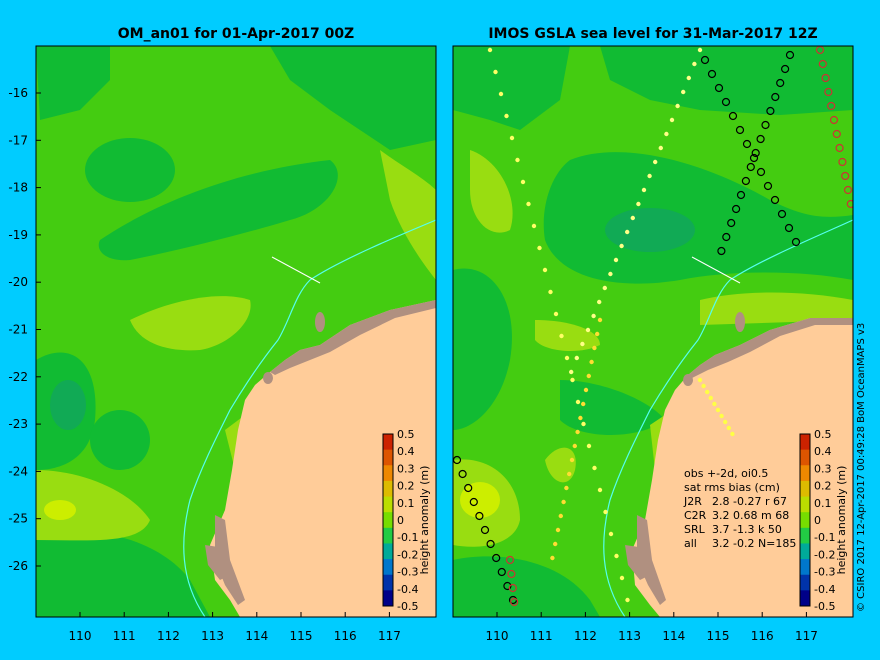 The width and height of the screenshot is (880, 660). What do you see at coordinates (212, 636) in the screenshot?
I see `x-tick-label: 113` at bounding box center [212, 636].